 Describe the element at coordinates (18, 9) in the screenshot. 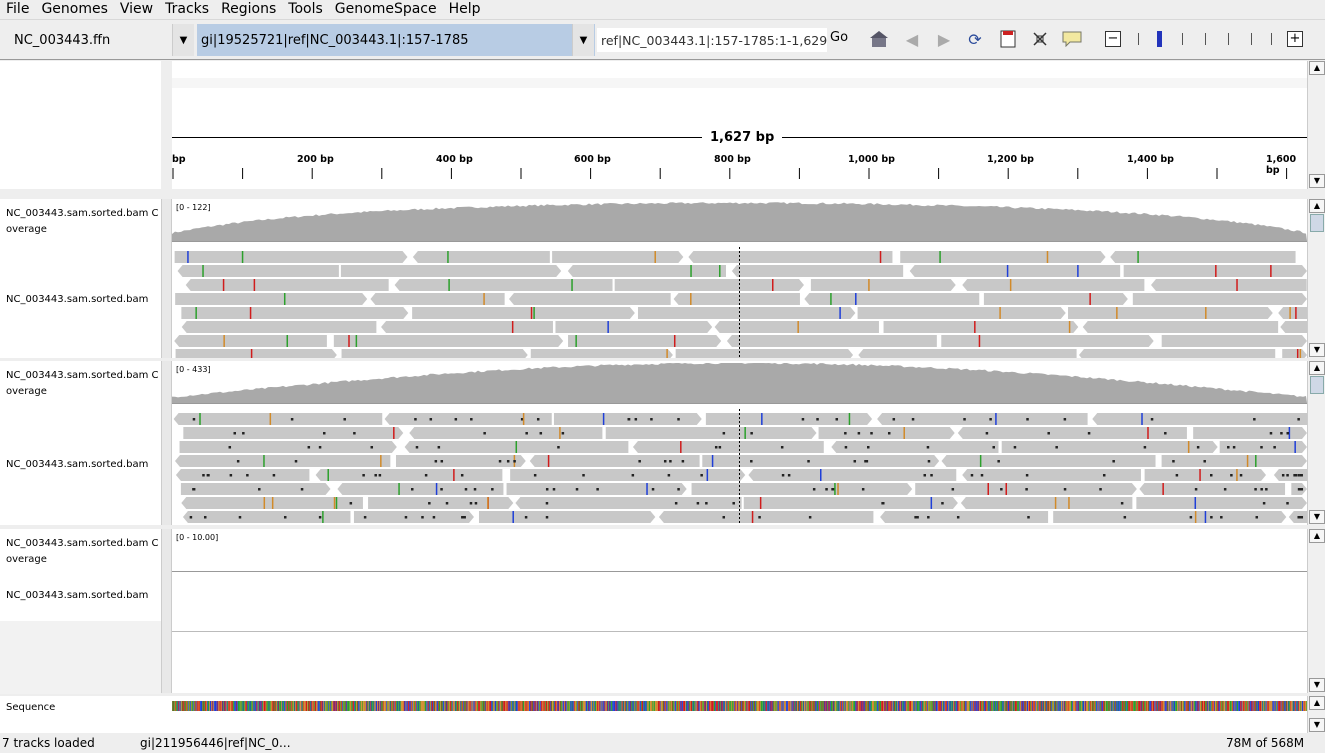

I see `menu-file: File` at that location.